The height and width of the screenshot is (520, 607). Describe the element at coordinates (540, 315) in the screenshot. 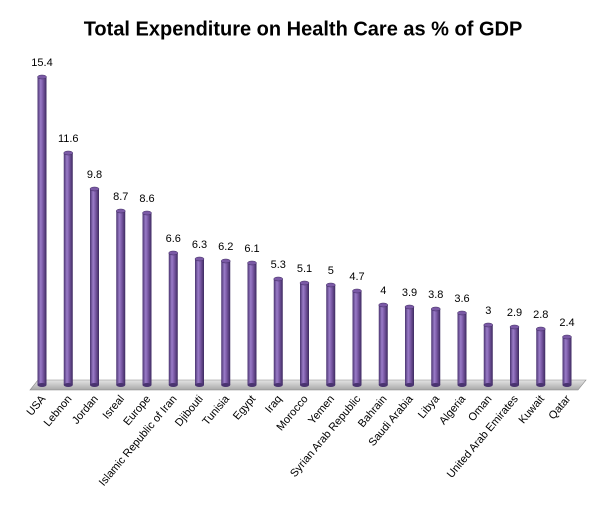

I see `value-label: 2.8` at that location.